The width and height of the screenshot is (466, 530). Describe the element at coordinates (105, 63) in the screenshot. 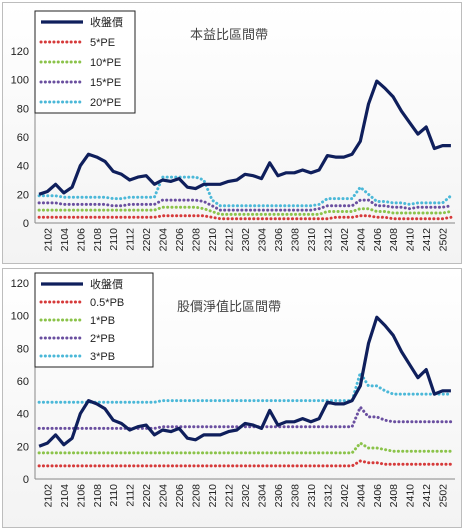

I see `legend-label: 10*PE` at that location.